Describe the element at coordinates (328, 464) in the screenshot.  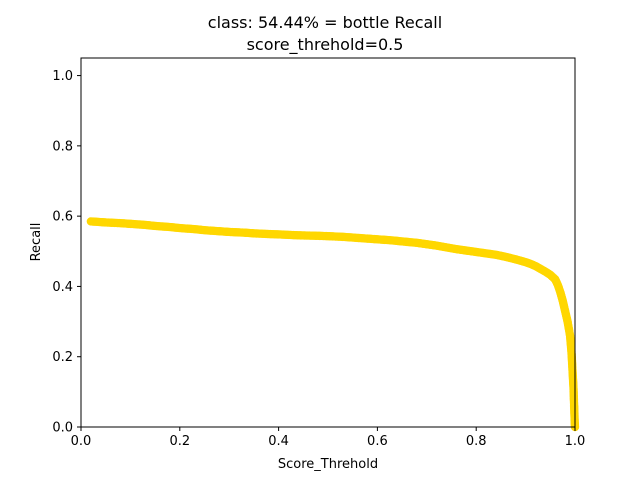
I see `x-axis-label: Score_Threhold` at that location.